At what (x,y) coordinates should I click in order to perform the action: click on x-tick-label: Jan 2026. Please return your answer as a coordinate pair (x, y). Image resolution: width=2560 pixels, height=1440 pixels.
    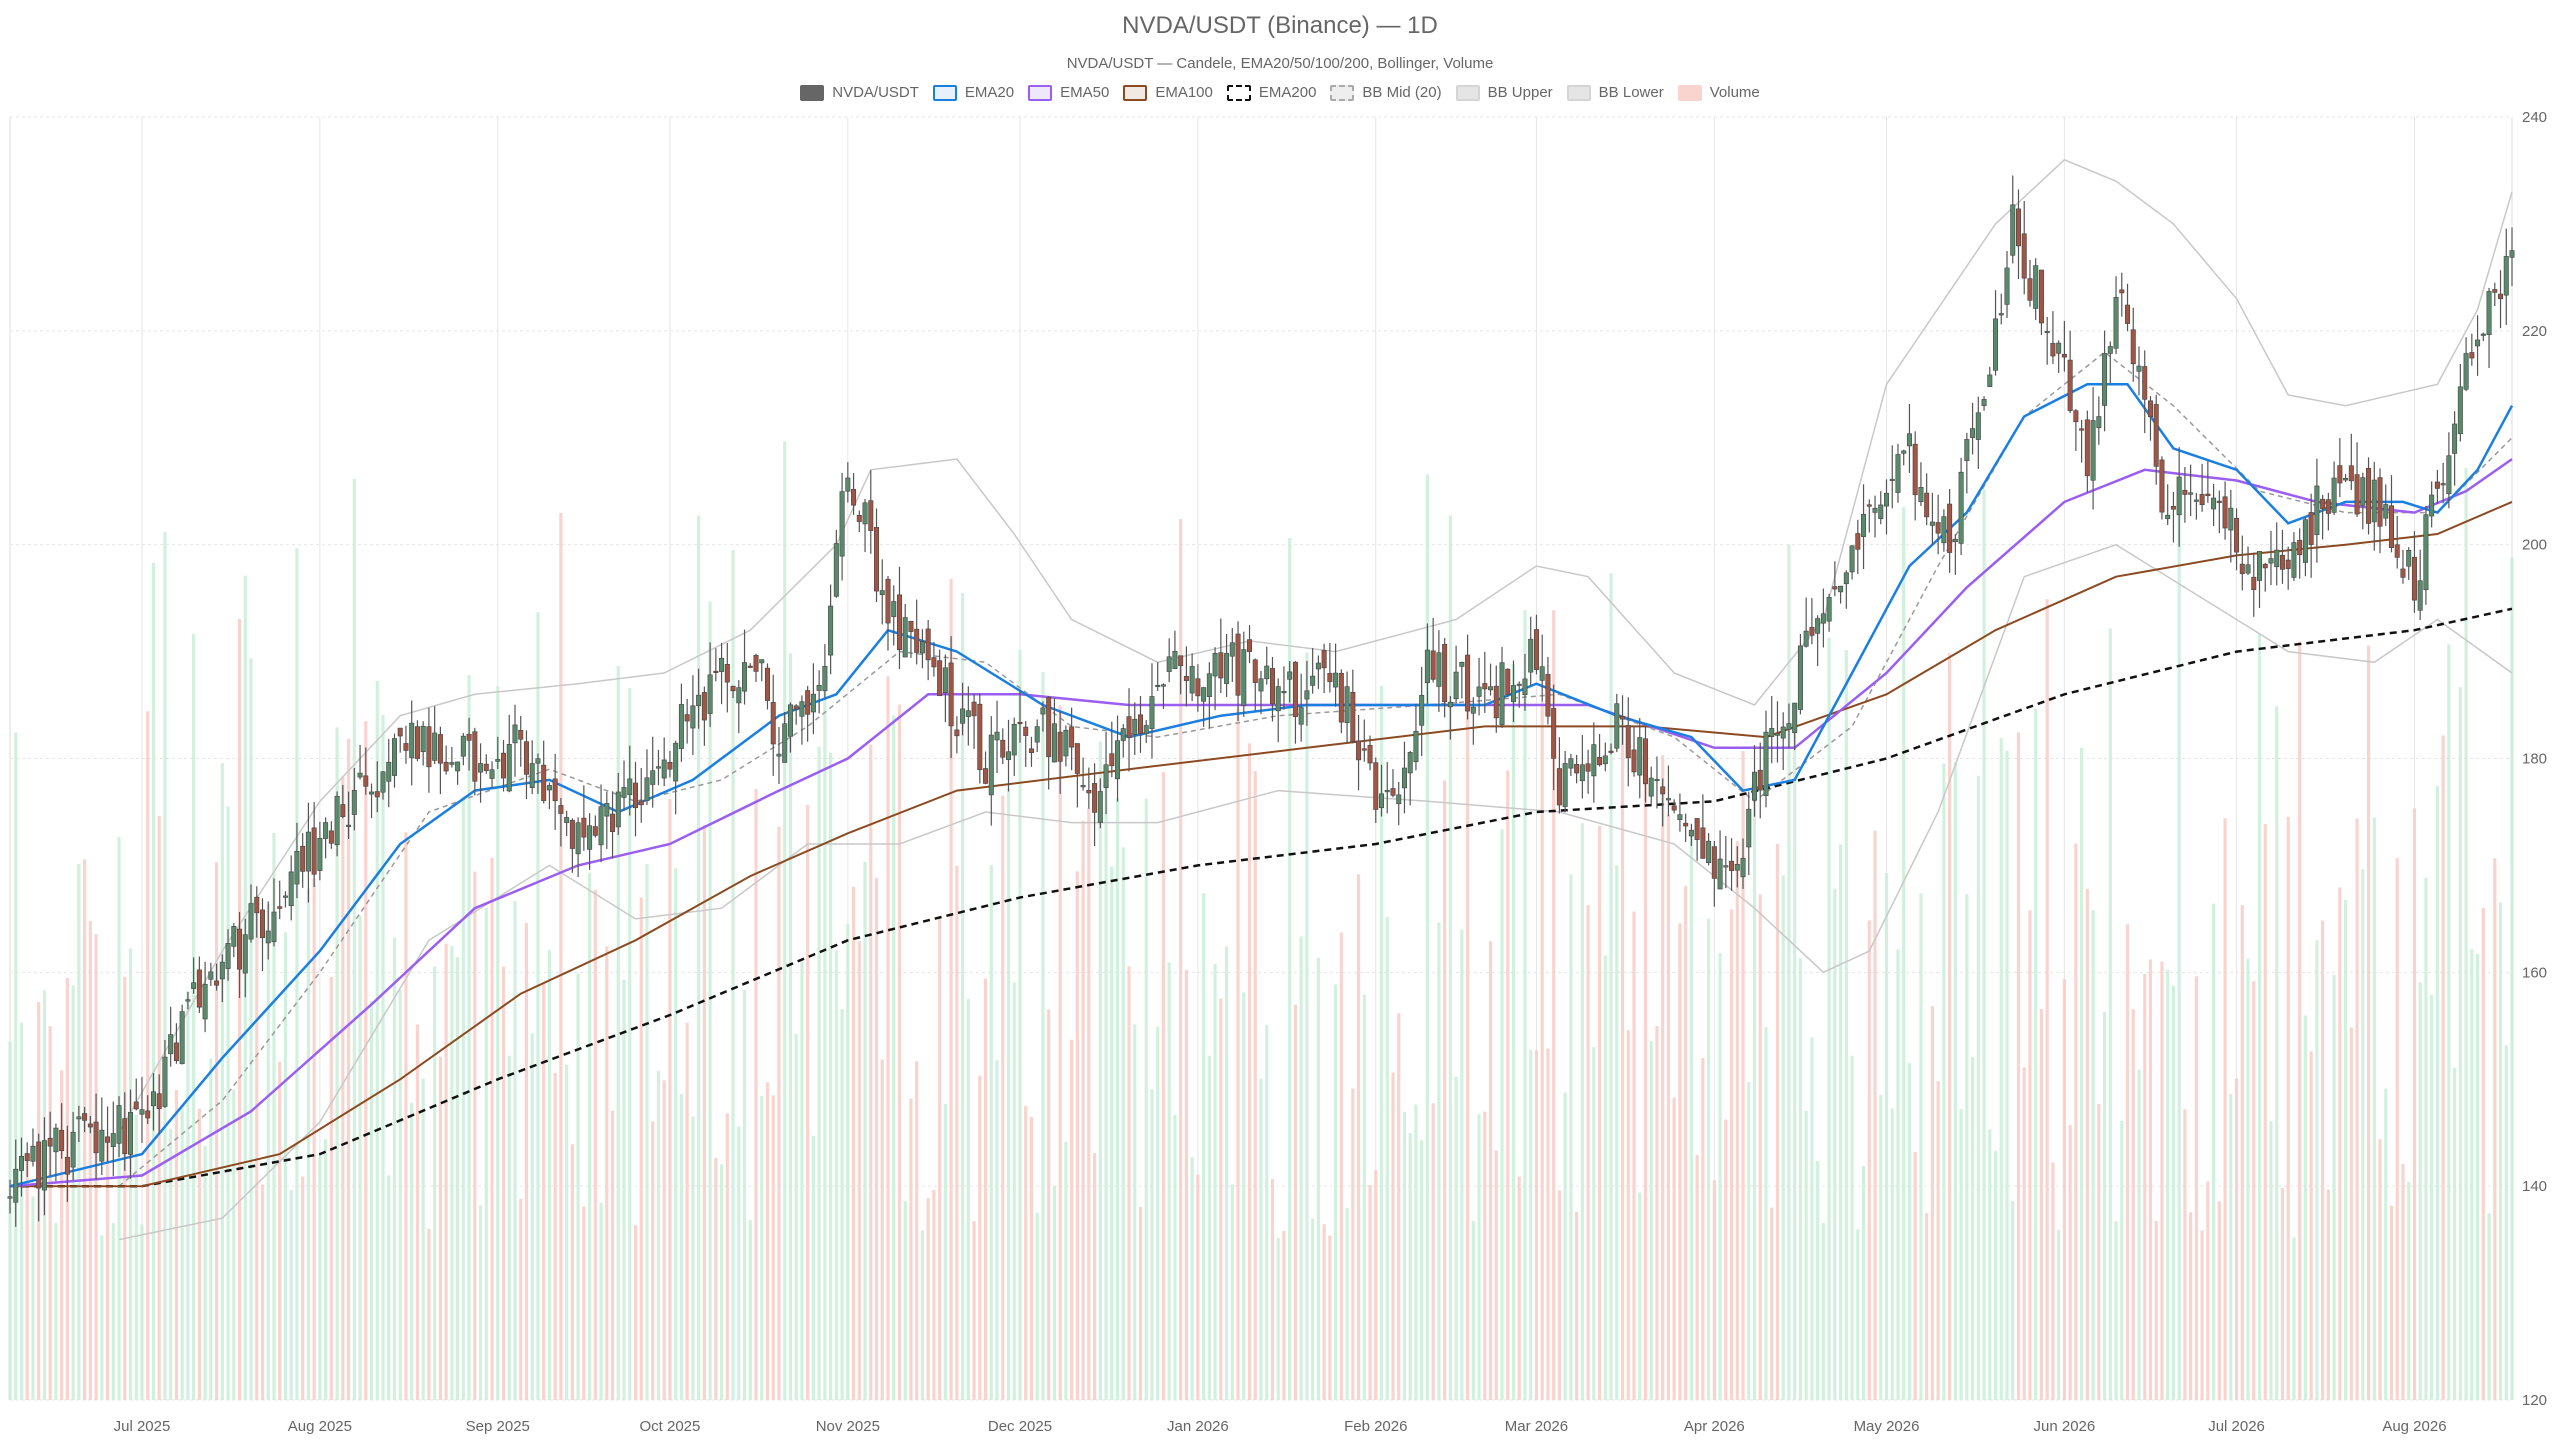
    Looking at the image, I should click on (1198, 1426).